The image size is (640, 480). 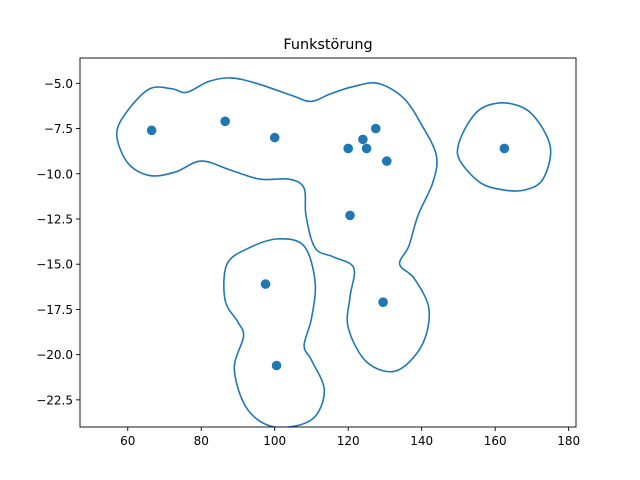 I want to click on y-tick-label: −7.5, so click(x=58, y=129).